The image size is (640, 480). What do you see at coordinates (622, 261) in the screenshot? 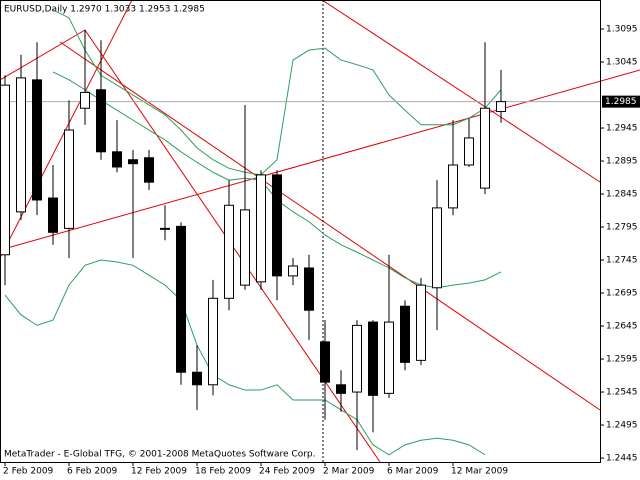
I see `y-tick-label: 1.2745` at bounding box center [622, 261].